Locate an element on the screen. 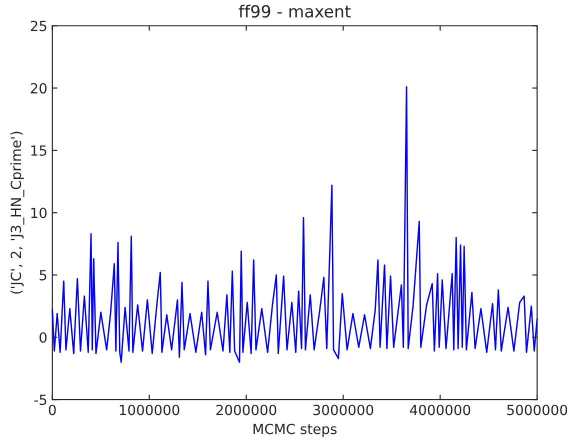 This screenshot has height=444, width=569. y-tick-label: 10 is located at coordinates (39, 213).